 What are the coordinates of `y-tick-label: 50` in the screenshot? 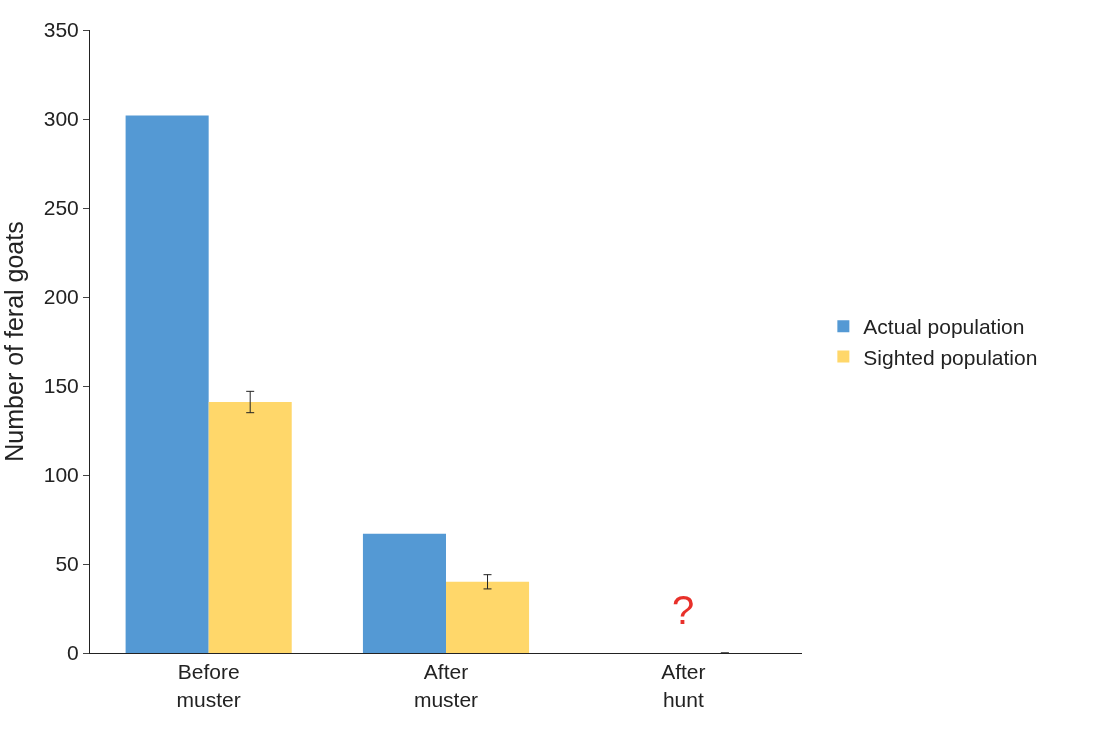 It's located at (67, 564).